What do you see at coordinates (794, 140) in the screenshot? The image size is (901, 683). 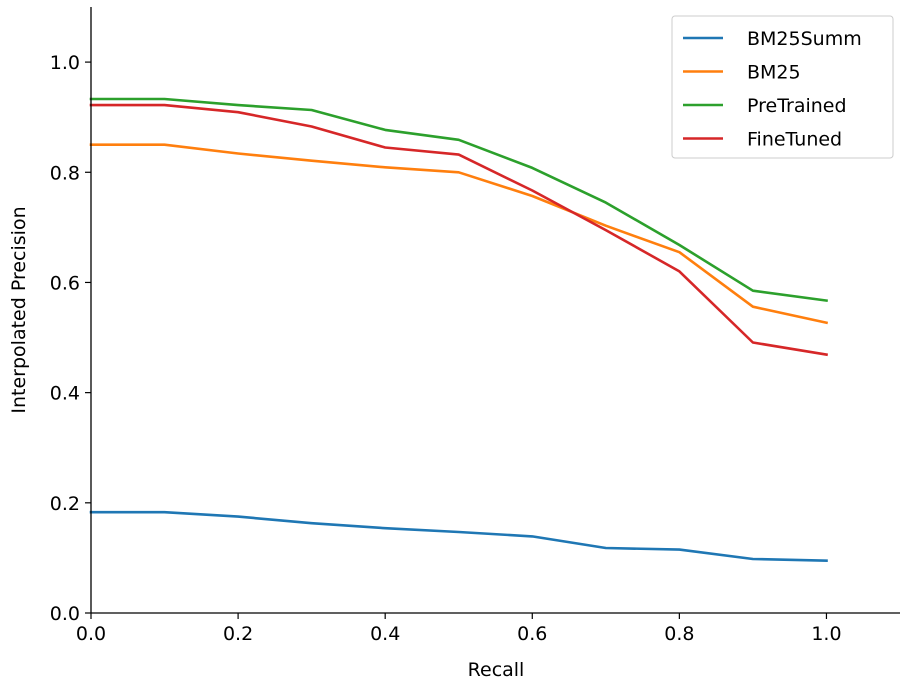 I see `legend-label: FineTuned` at bounding box center [794, 140].